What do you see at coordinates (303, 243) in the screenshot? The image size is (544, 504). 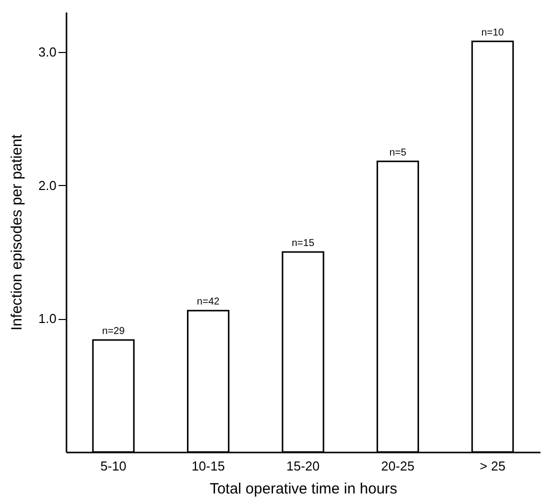 I see `annotation: n=15` at bounding box center [303, 243].